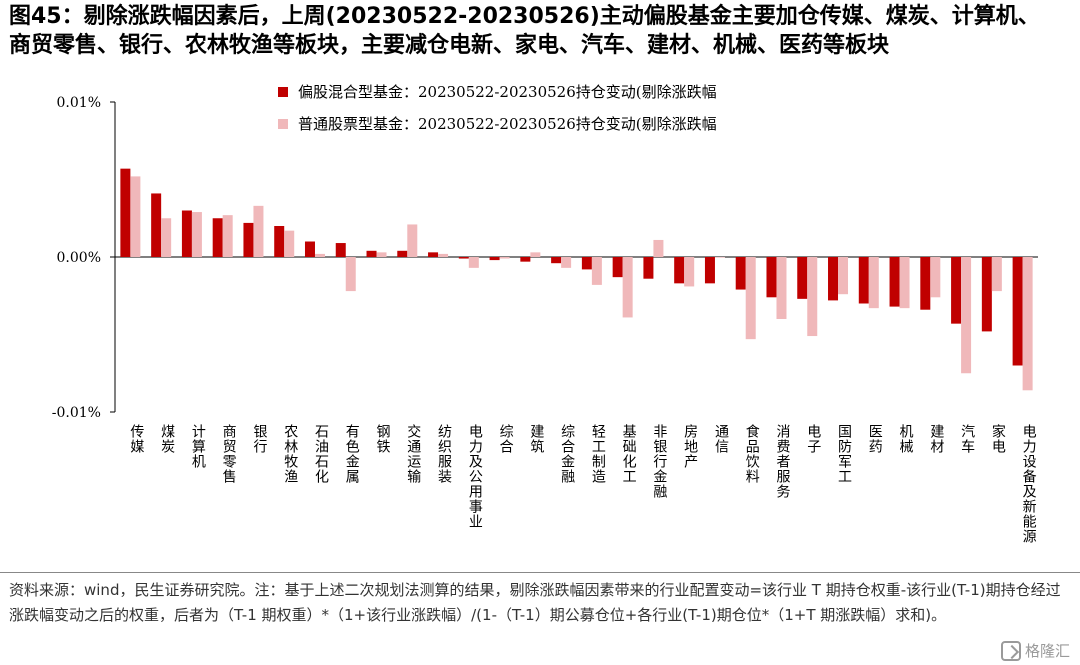 The width and height of the screenshot is (1080, 665). Describe the element at coordinates (844, 454) in the screenshot. I see `x-tick-label-23: 国防军工` at that location.